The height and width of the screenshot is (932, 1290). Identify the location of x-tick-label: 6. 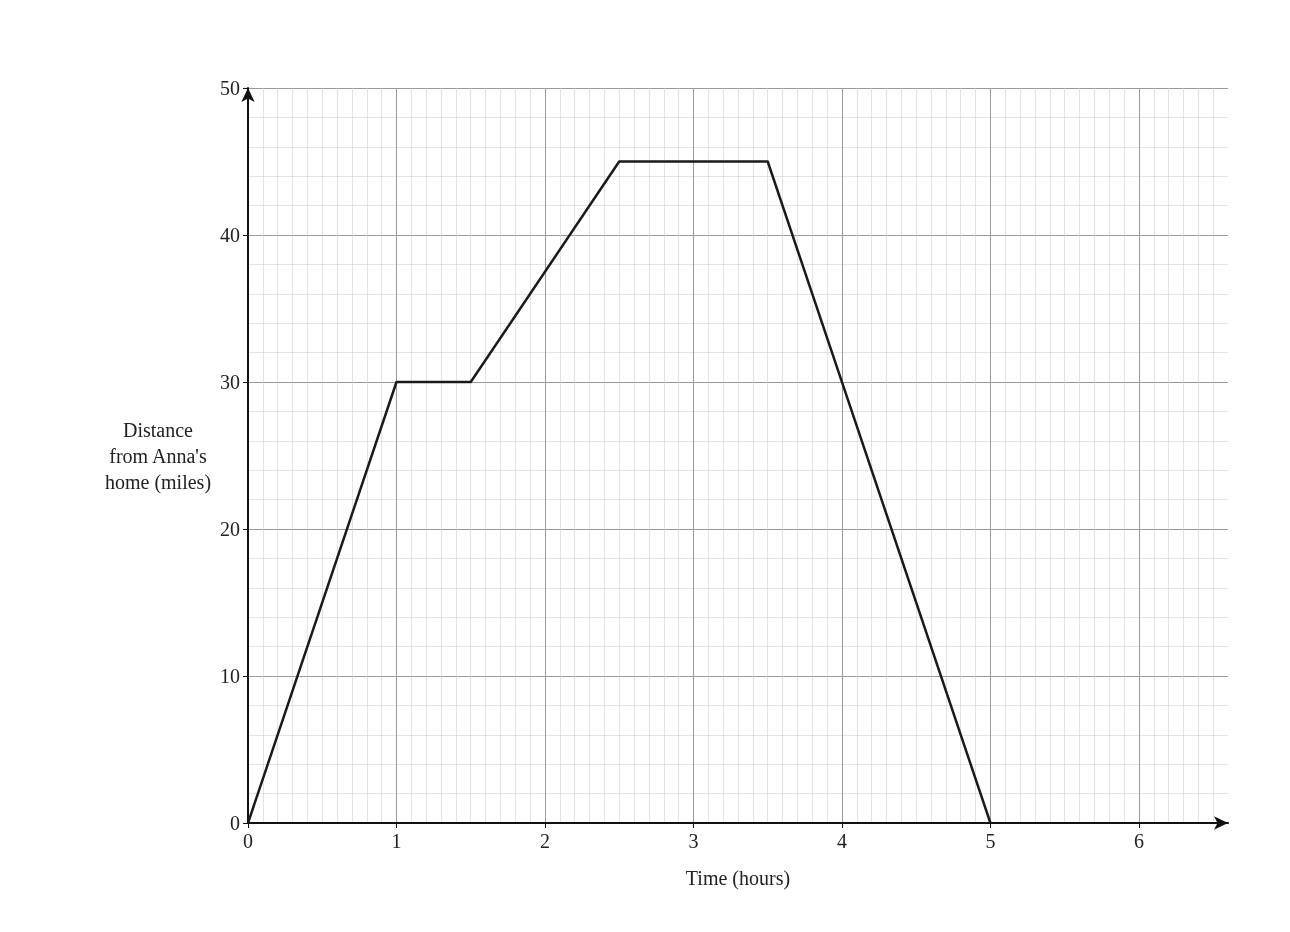
(1138, 841).